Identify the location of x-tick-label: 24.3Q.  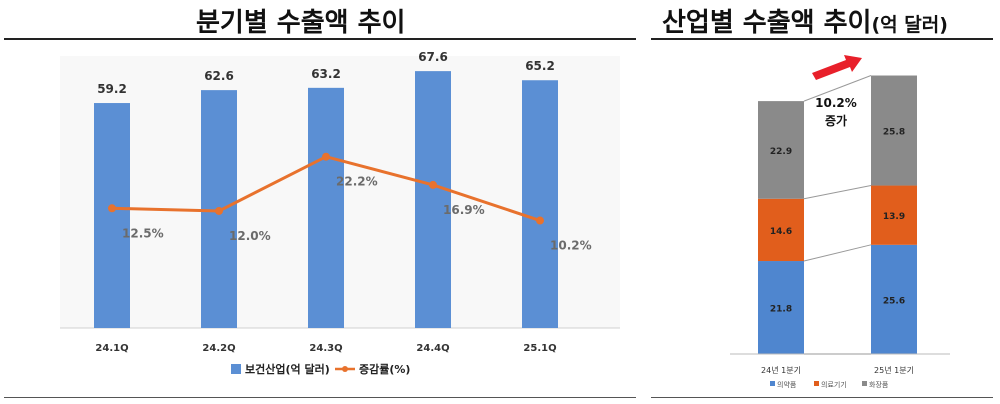
(325, 348).